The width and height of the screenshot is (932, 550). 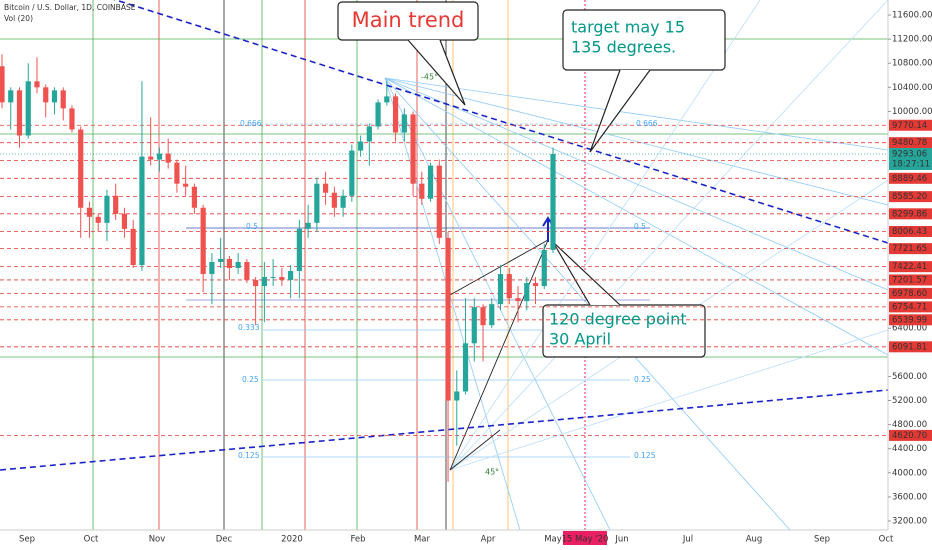 What do you see at coordinates (912, 112) in the screenshot?
I see `y-tick-label: 10000.00` at bounding box center [912, 112].